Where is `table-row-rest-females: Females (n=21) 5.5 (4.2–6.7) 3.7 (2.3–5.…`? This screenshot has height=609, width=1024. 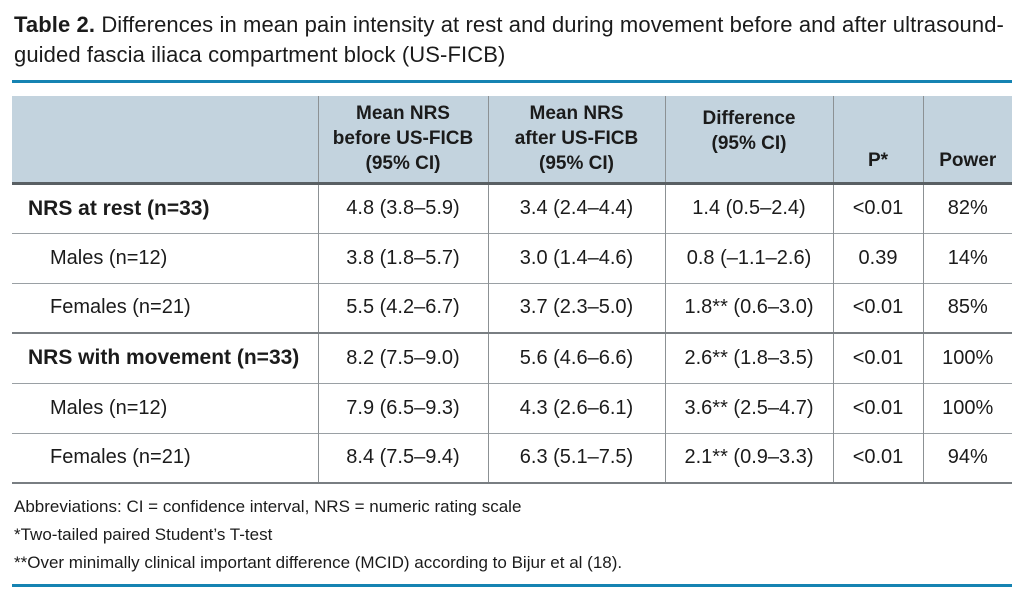 table-row-rest-females: Females (n=21) 5.5 (4.2–6.7) 3.7 (2.3–5.… is located at coordinates (512, 307).